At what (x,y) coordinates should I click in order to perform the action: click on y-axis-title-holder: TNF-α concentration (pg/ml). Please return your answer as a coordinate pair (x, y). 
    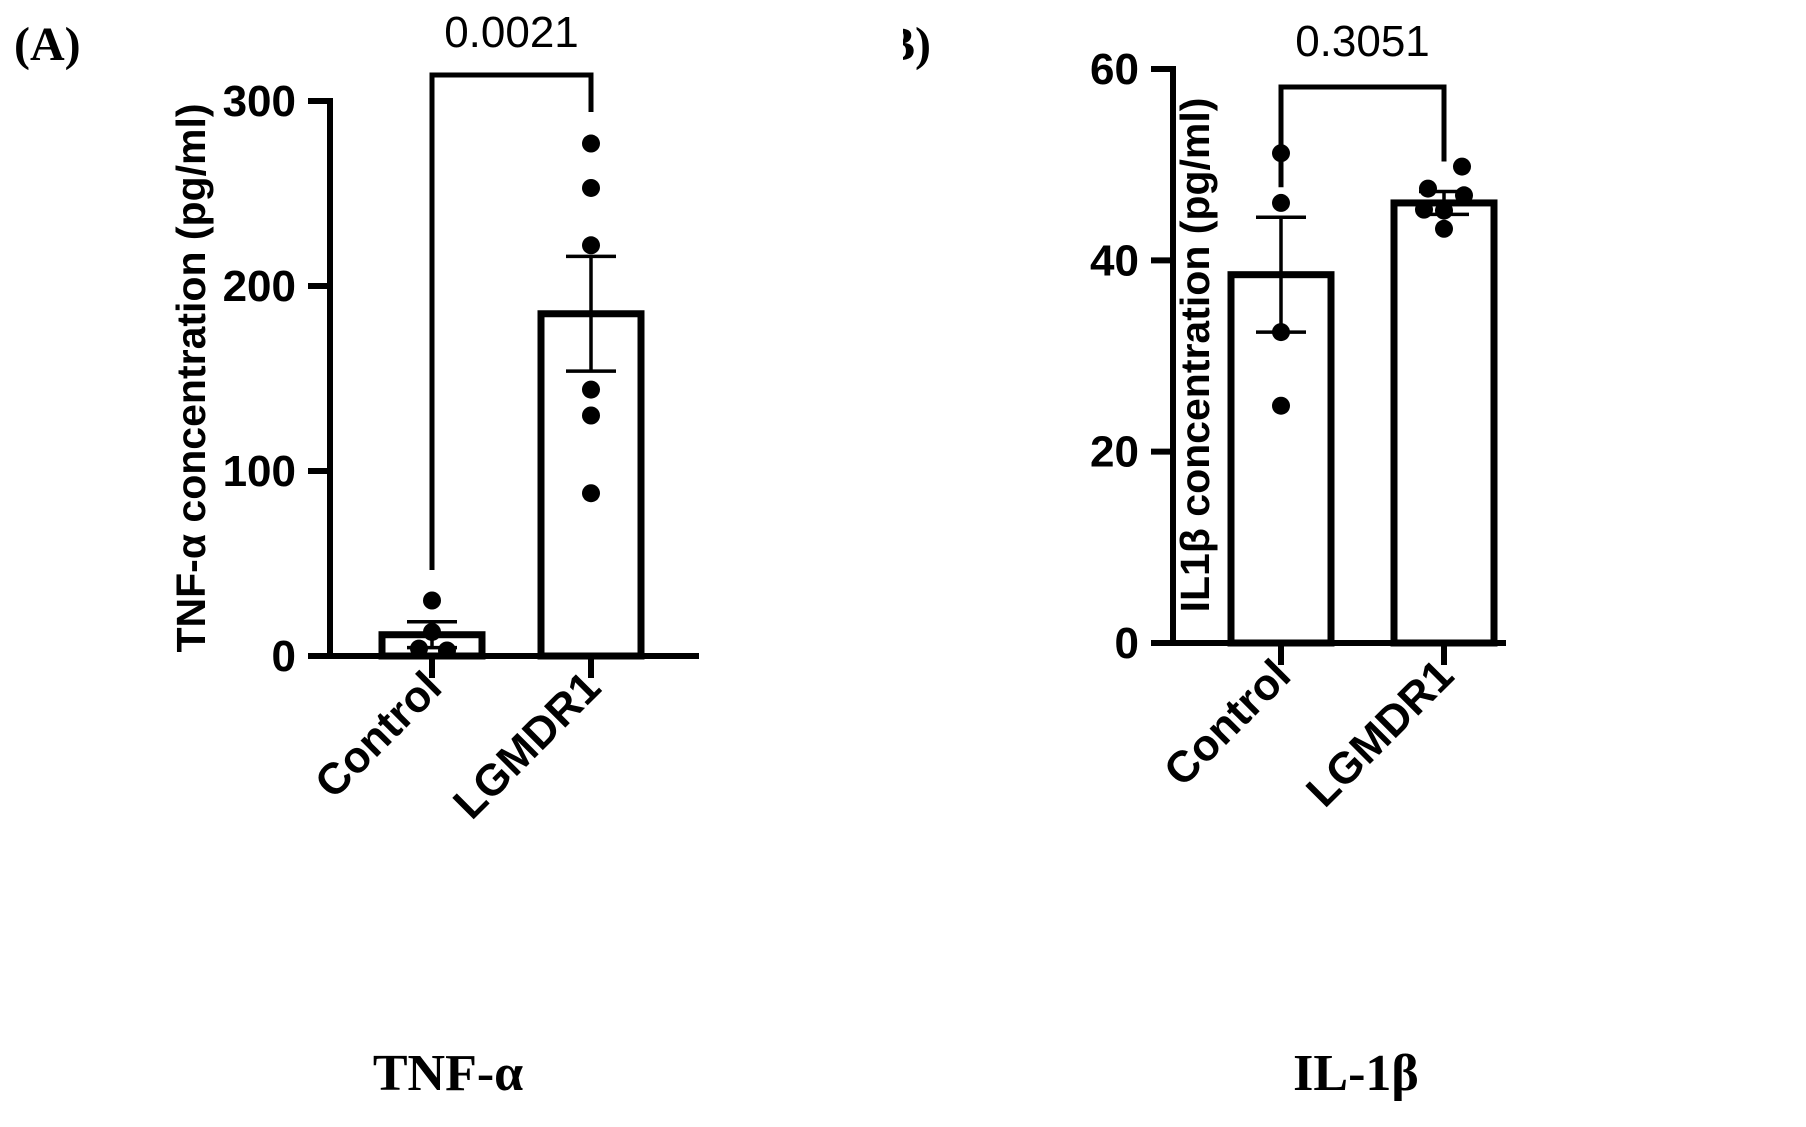
    Looking at the image, I should click on (191, 377).